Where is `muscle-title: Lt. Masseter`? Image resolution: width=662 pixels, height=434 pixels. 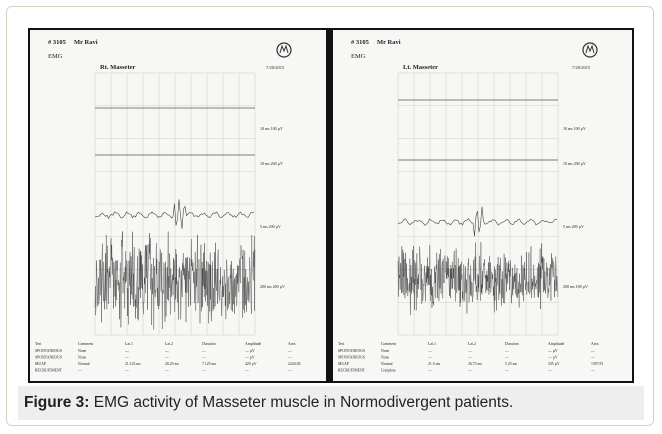 muscle-title: Lt. Masseter is located at coordinates (420, 67).